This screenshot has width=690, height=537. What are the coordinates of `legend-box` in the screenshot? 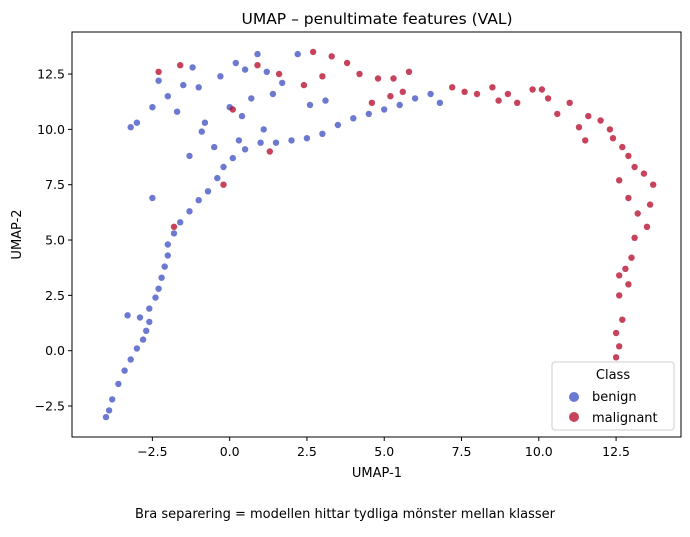 It's located at (613, 396).